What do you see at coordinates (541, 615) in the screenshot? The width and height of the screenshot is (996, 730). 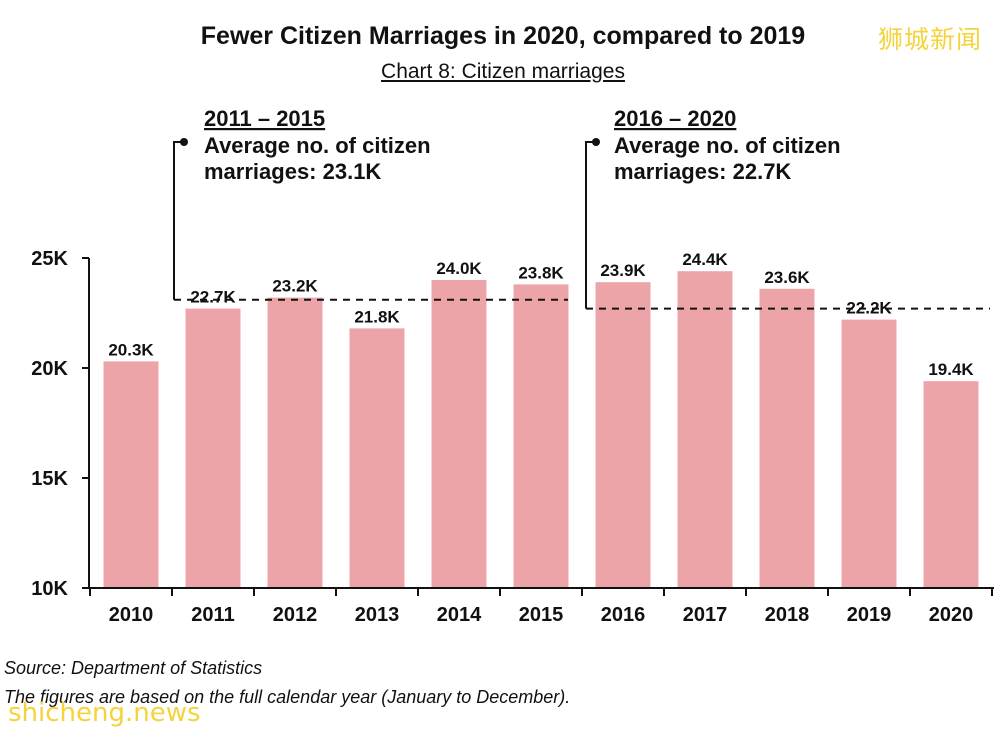 I see `x-tick-label-2015: 2015` at bounding box center [541, 615].